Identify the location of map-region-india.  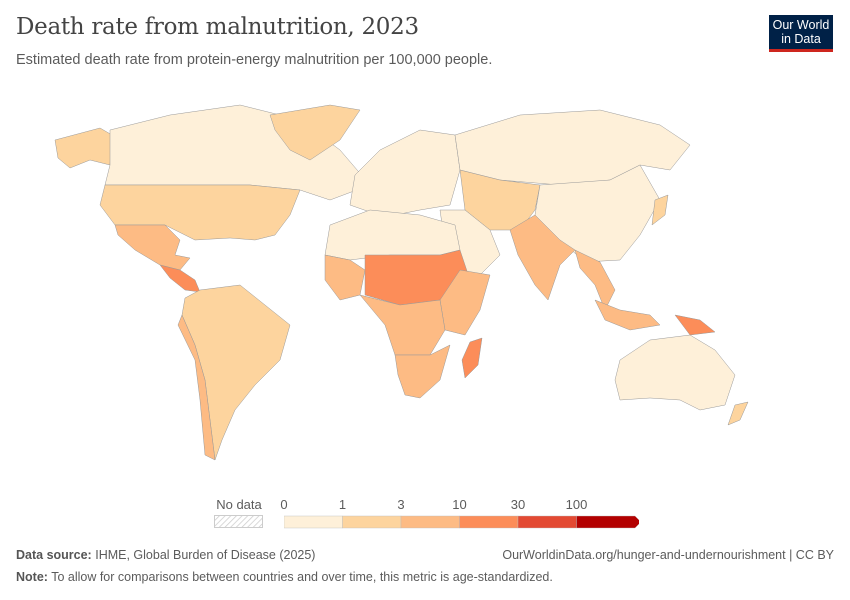
(542, 257).